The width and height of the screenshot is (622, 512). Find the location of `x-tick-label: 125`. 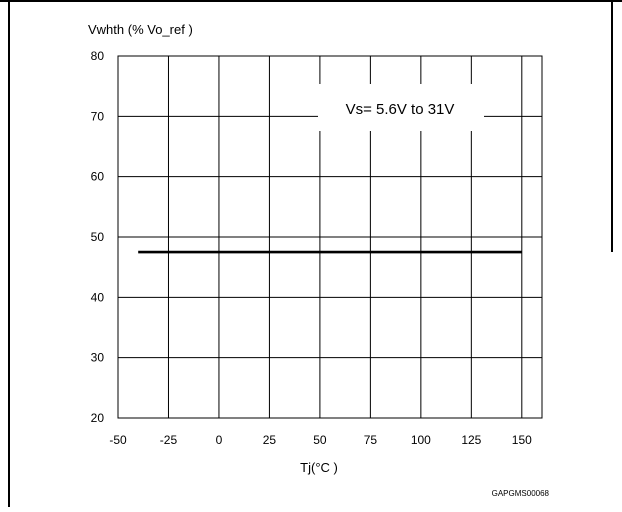

x-tick-label: 125 is located at coordinates (471, 440).